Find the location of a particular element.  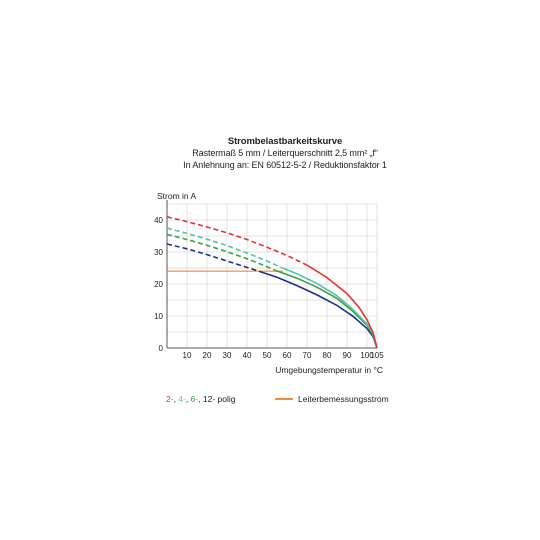

legend-part-3: , is located at coordinates (188, 399).